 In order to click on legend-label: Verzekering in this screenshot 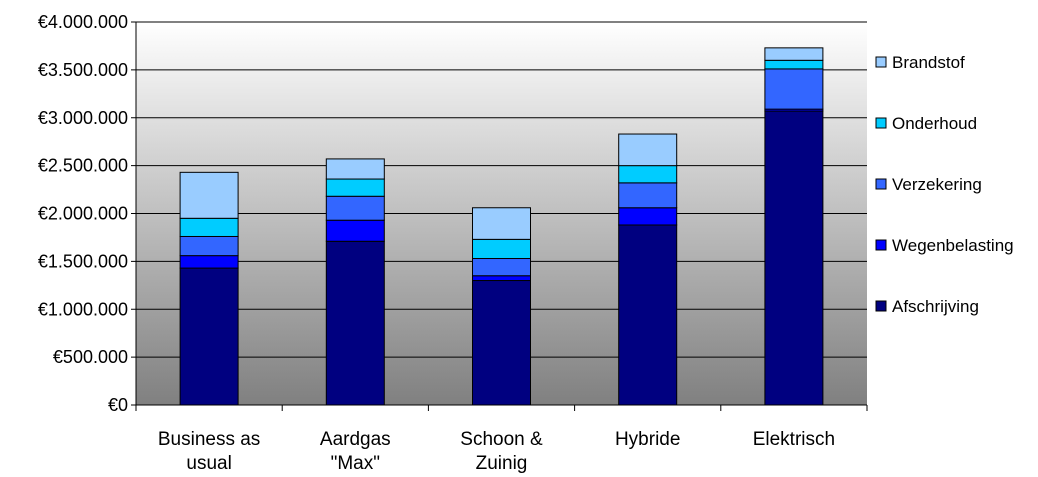, I will do `click(937, 184)`.